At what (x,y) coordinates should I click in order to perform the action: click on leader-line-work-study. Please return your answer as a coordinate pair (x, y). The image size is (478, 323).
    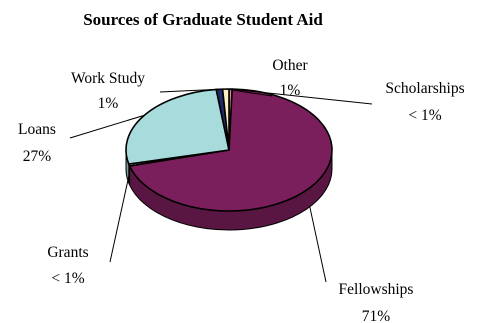
    Looking at the image, I should click on (189, 90).